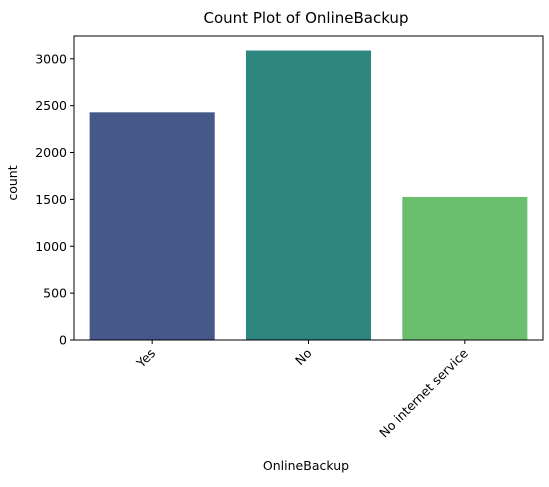 The width and height of the screenshot is (549, 487). I want to click on y-tick-label: 1500, so click(51, 199).